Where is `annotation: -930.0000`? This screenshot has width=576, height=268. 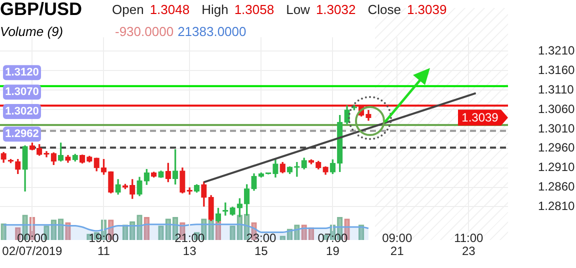
annotation: -930.0000 is located at coordinates (144, 31).